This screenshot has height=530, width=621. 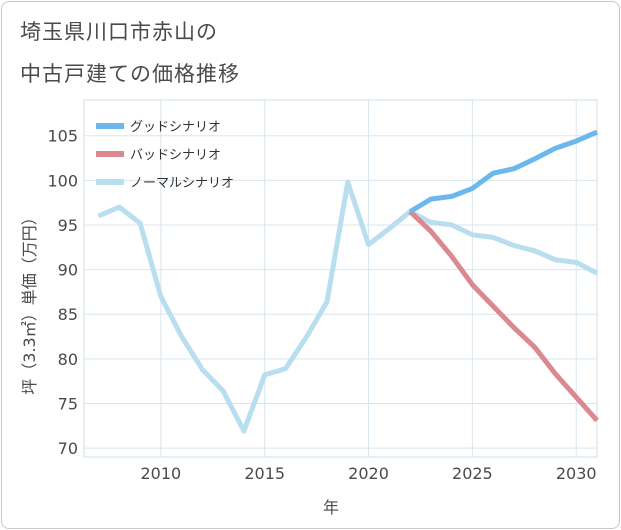 I want to click on y-tick-label: 75, so click(x=68, y=403).